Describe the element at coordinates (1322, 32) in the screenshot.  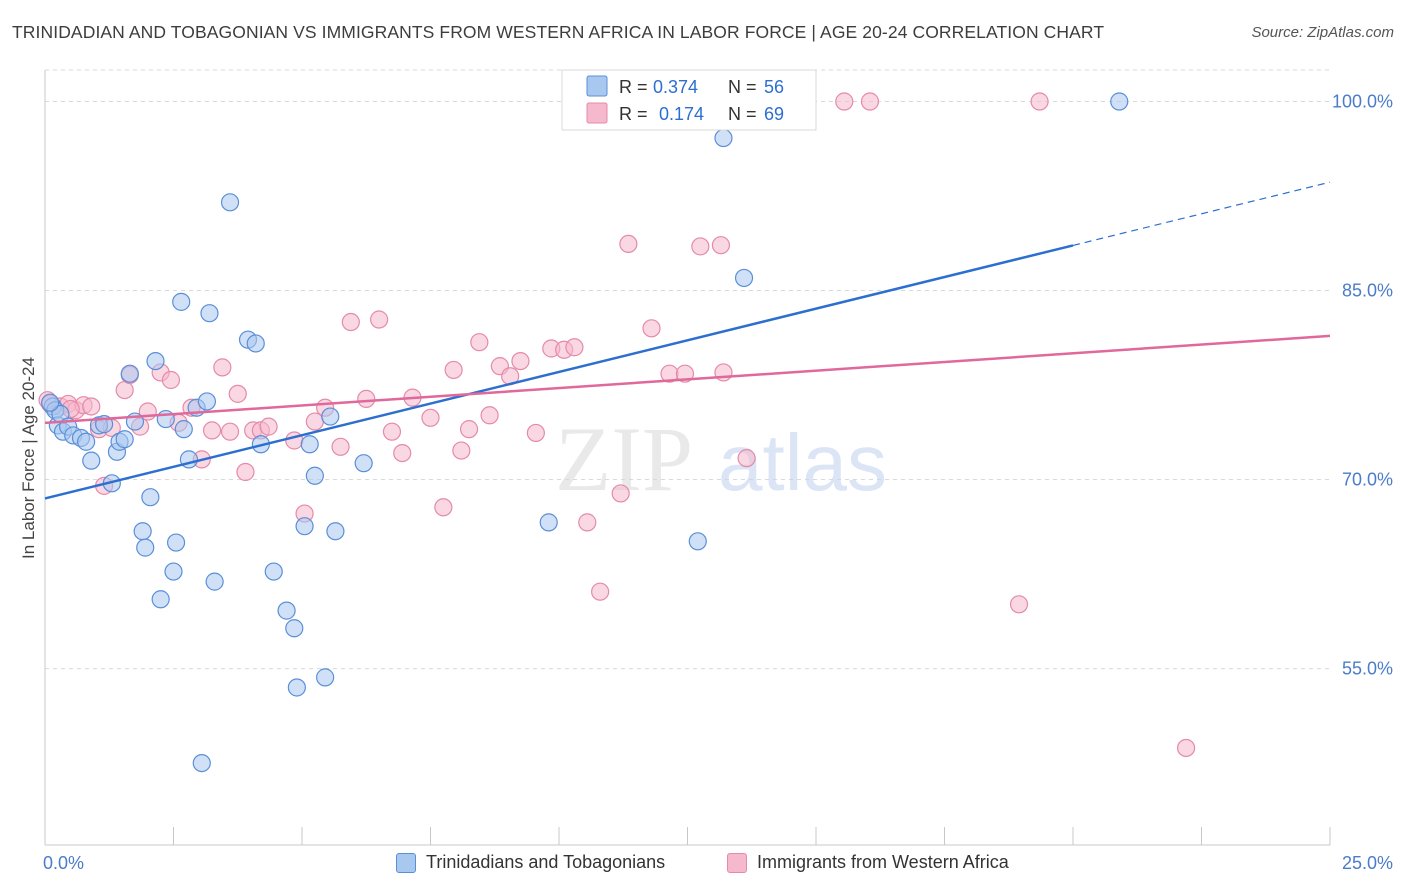
I see `source-credit: Source: ZipAtlas.com` at that location.